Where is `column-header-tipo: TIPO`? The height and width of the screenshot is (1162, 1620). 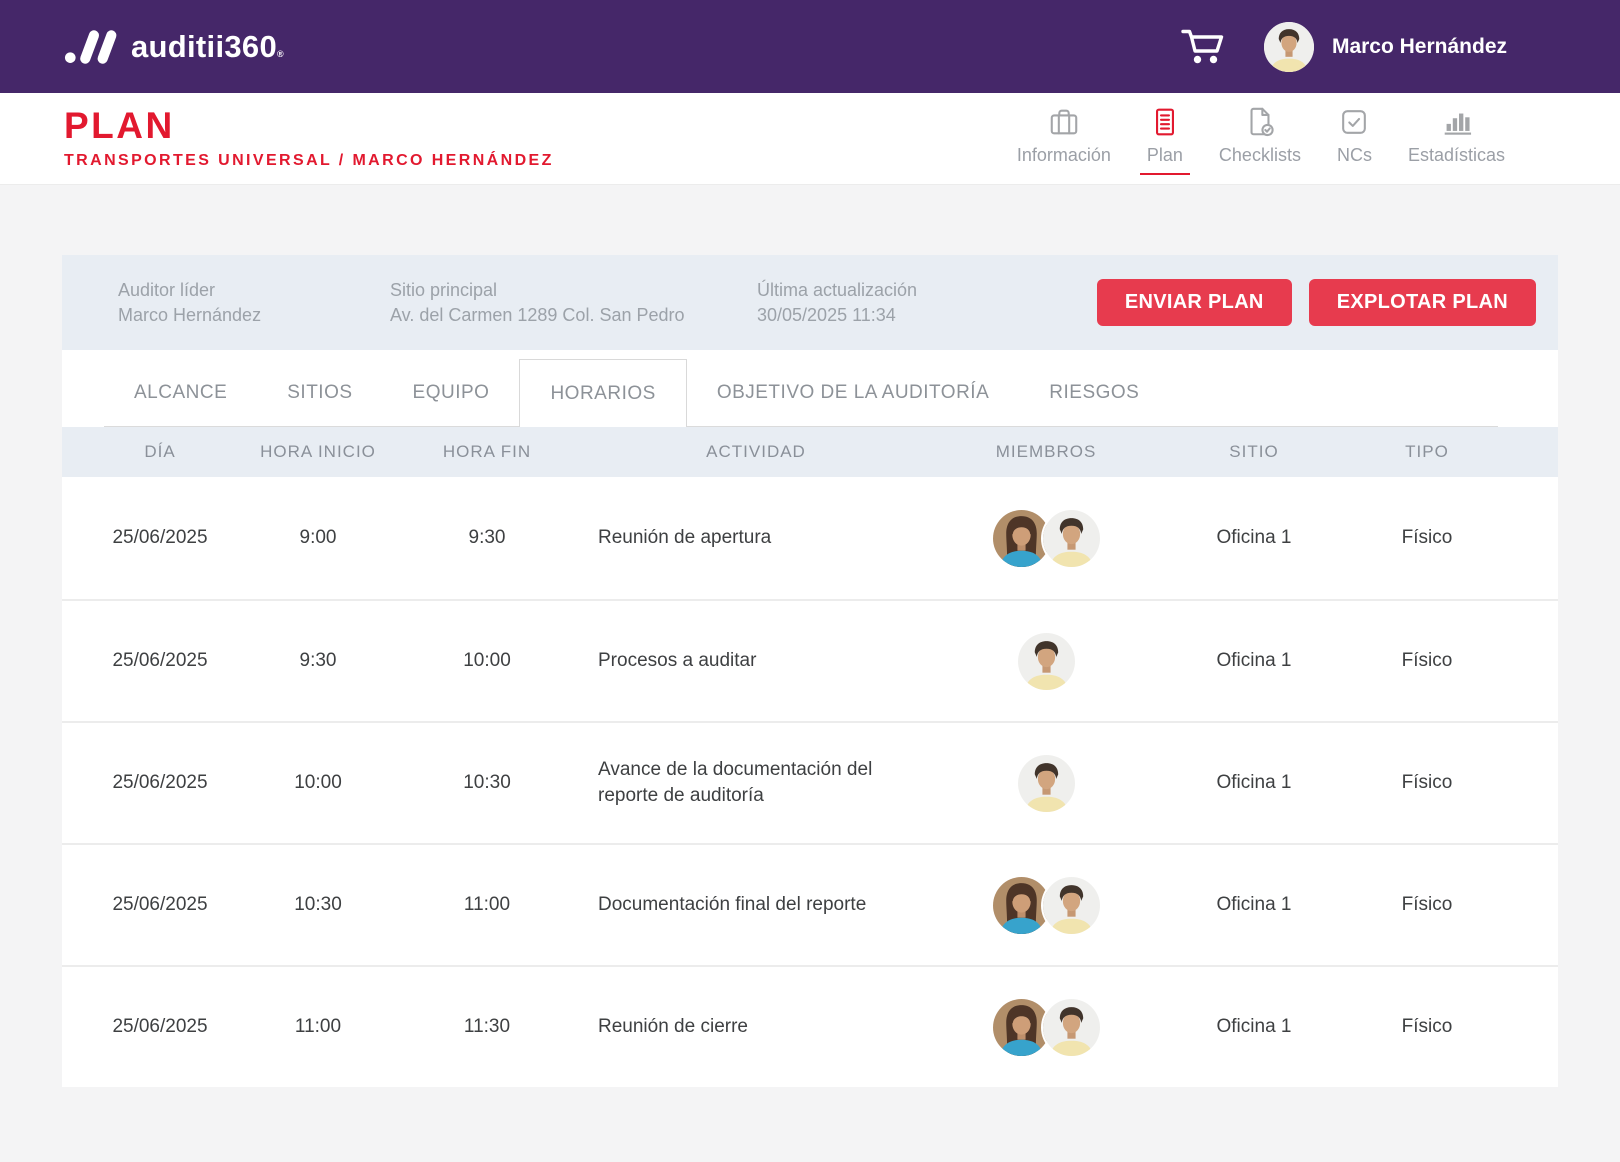 column-header-tipo: TIPO is located at coordinates (1427, 451).